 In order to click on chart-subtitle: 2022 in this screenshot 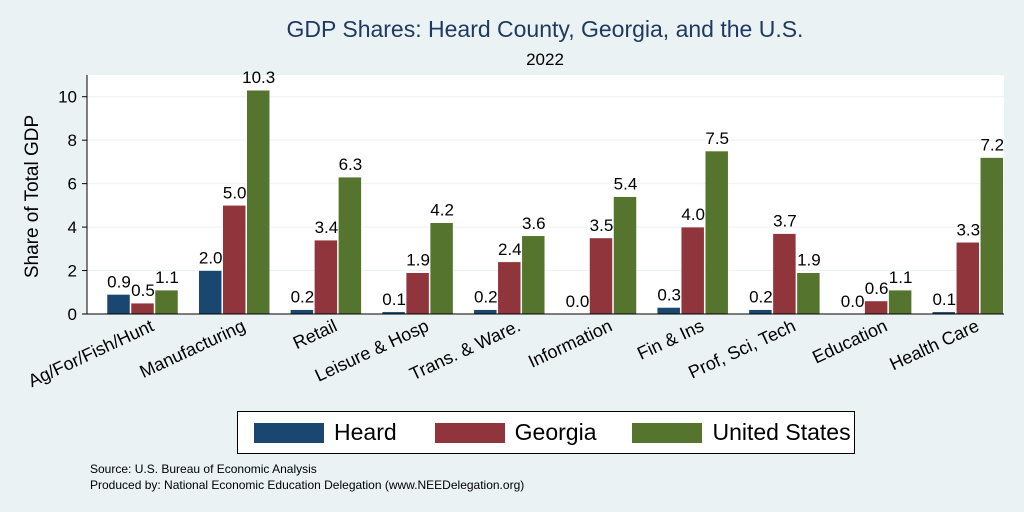, I will do `click(545, 59)`.